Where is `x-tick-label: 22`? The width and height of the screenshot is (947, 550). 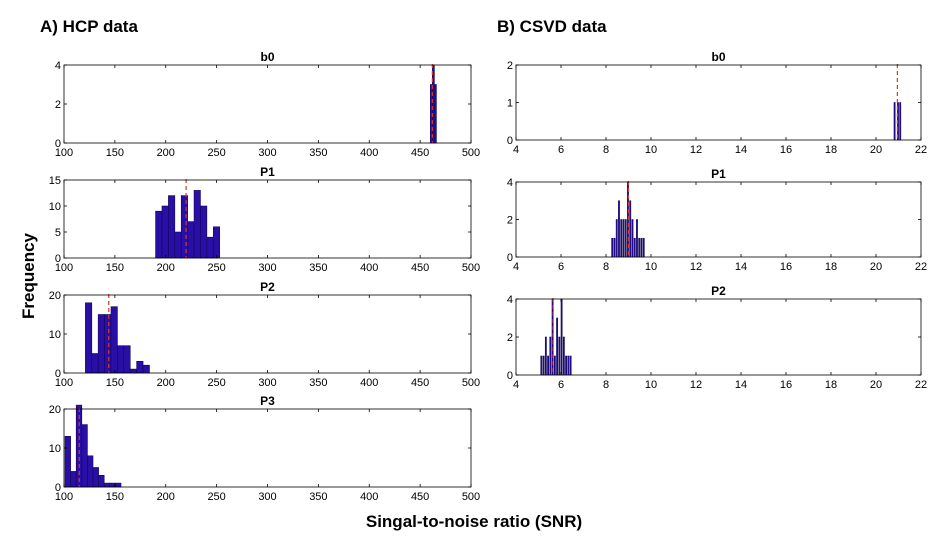
x-tick-label: 22 is located at coordinates (921, 150).